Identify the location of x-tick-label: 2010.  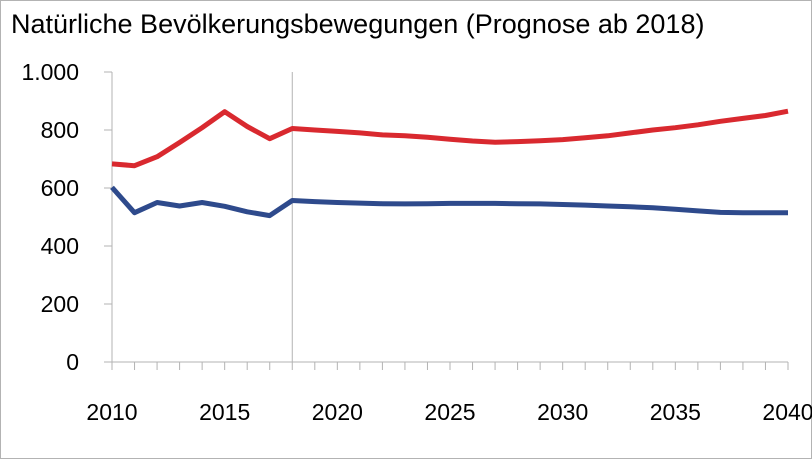
(111, 412).